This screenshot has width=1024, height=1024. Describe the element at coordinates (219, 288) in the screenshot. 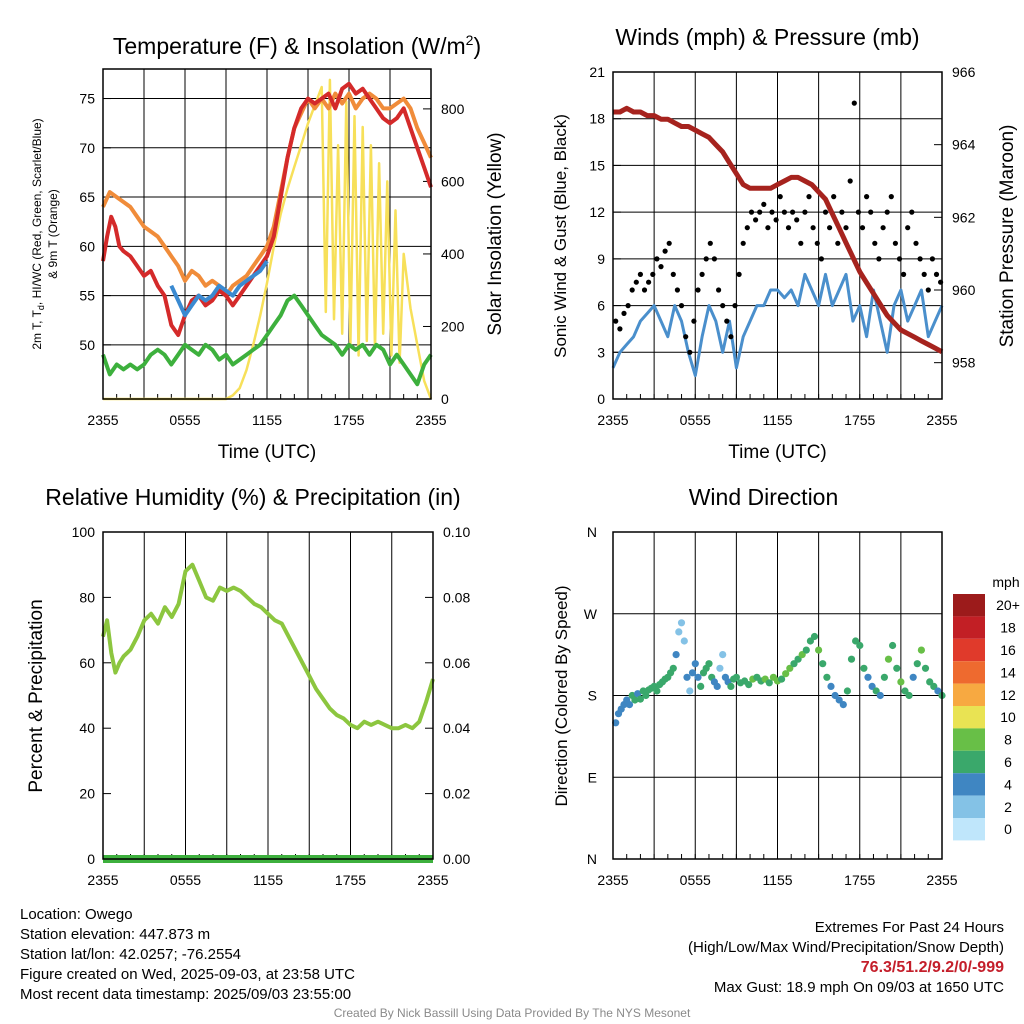

I see `series-line-hi-wc` at that location.